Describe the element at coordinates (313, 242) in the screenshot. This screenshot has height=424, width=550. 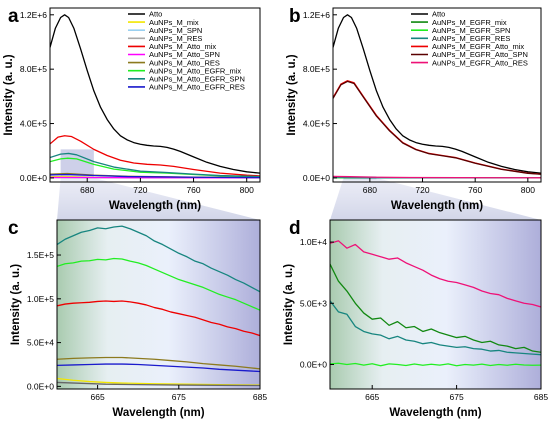
I see `y-tick-label: 1.0E+4` at that location.